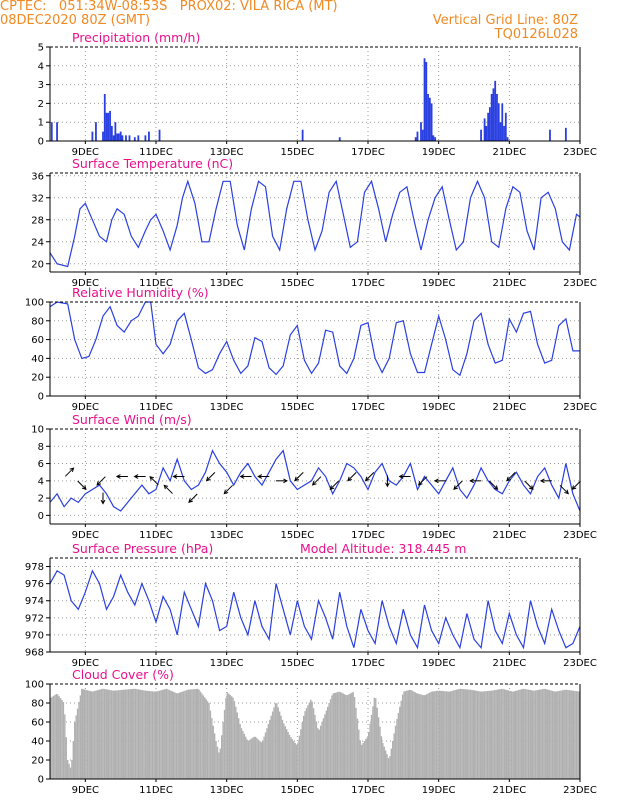  Describe the element at coordinates (509, 790) in the screenshot. I see `cloud-xtick-label: 21DEC` at that location.